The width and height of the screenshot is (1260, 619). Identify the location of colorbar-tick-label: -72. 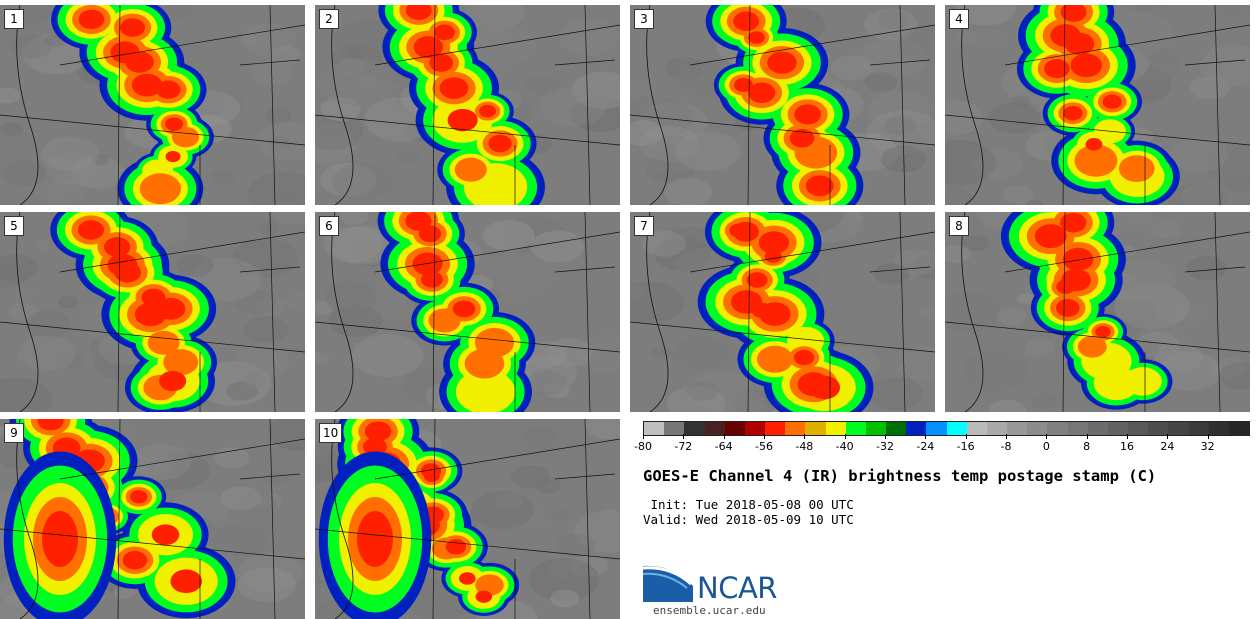
(683, 446).